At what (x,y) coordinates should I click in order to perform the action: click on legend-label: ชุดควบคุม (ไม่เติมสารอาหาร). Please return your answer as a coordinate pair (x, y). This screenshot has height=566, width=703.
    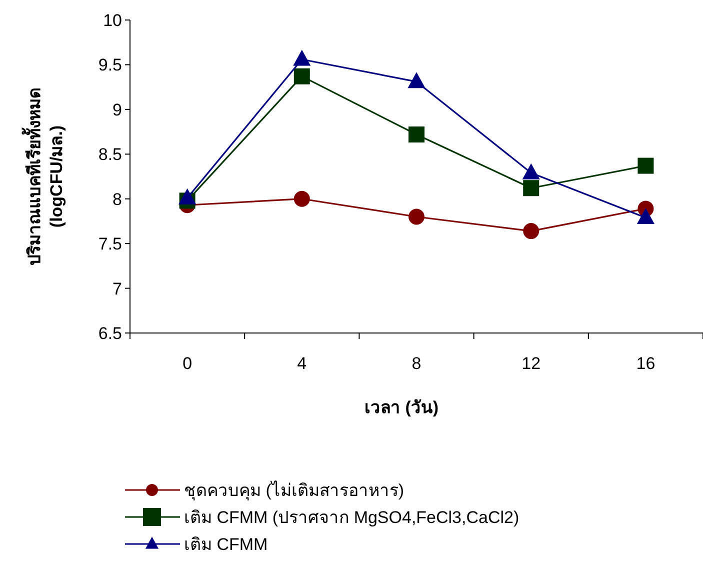
    Looking at the image, I should click on (294, 490).